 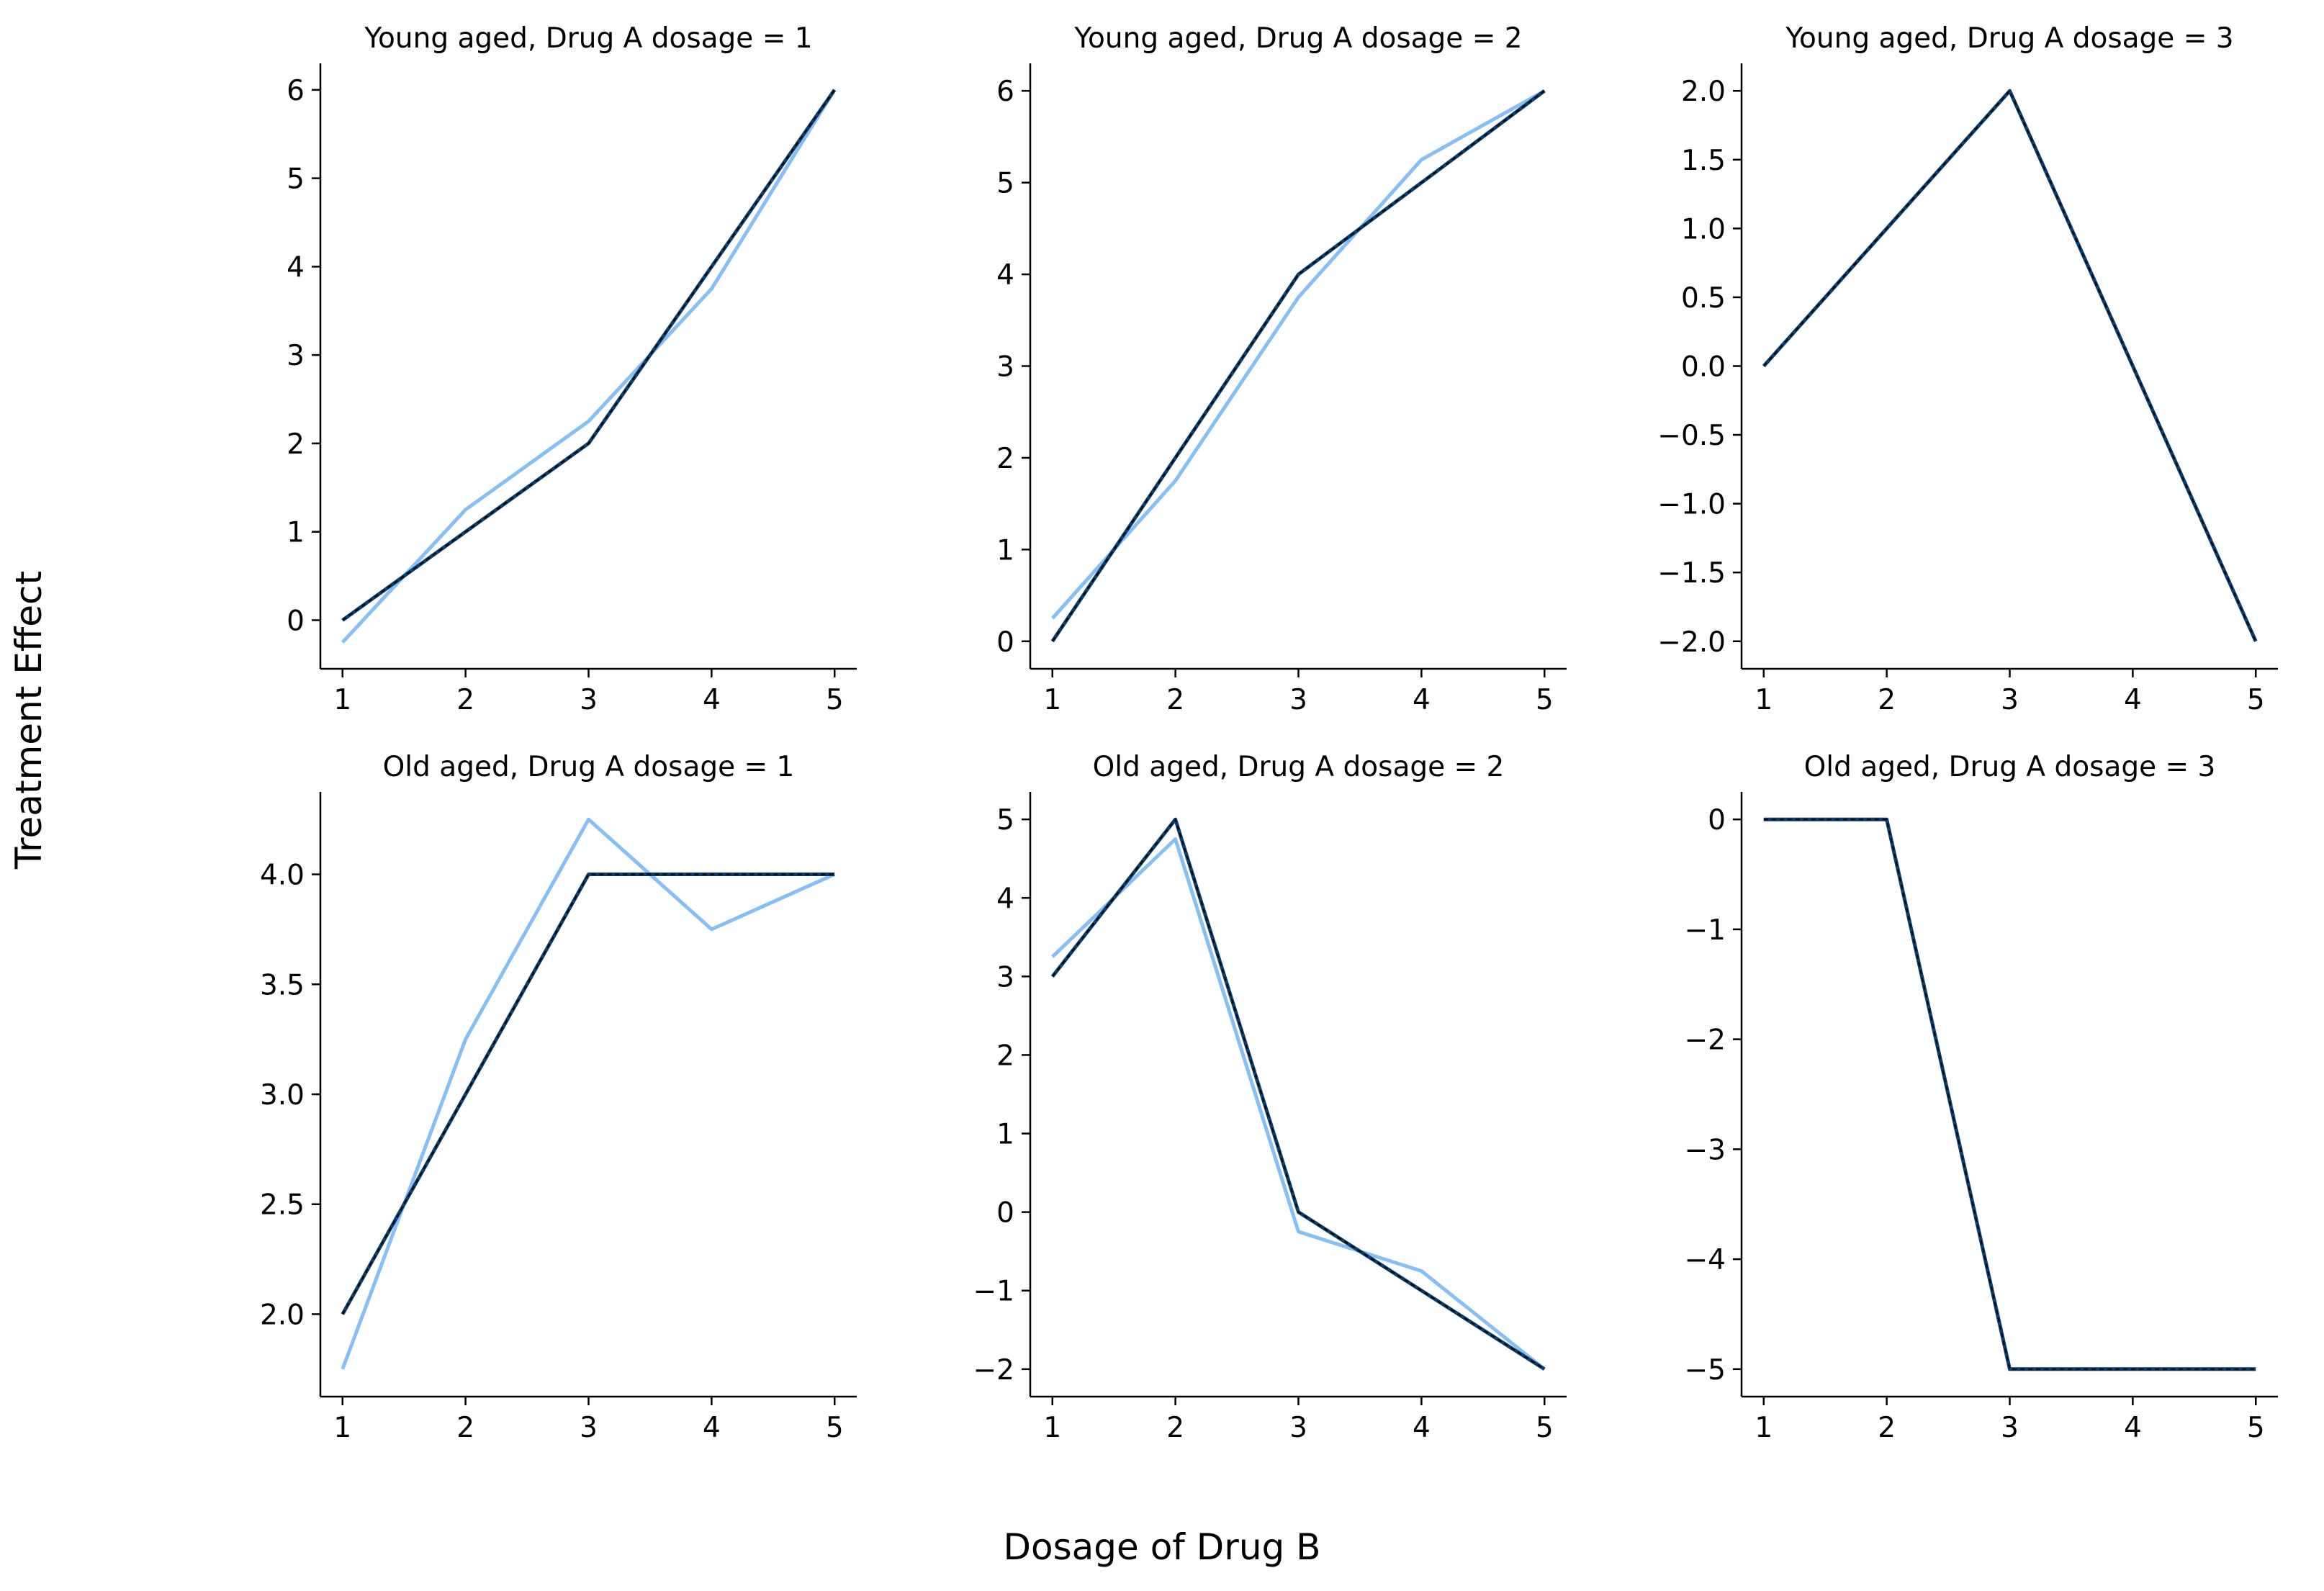 I want to click on y-tick-label: 0.0, so click(x=1703, y=367).